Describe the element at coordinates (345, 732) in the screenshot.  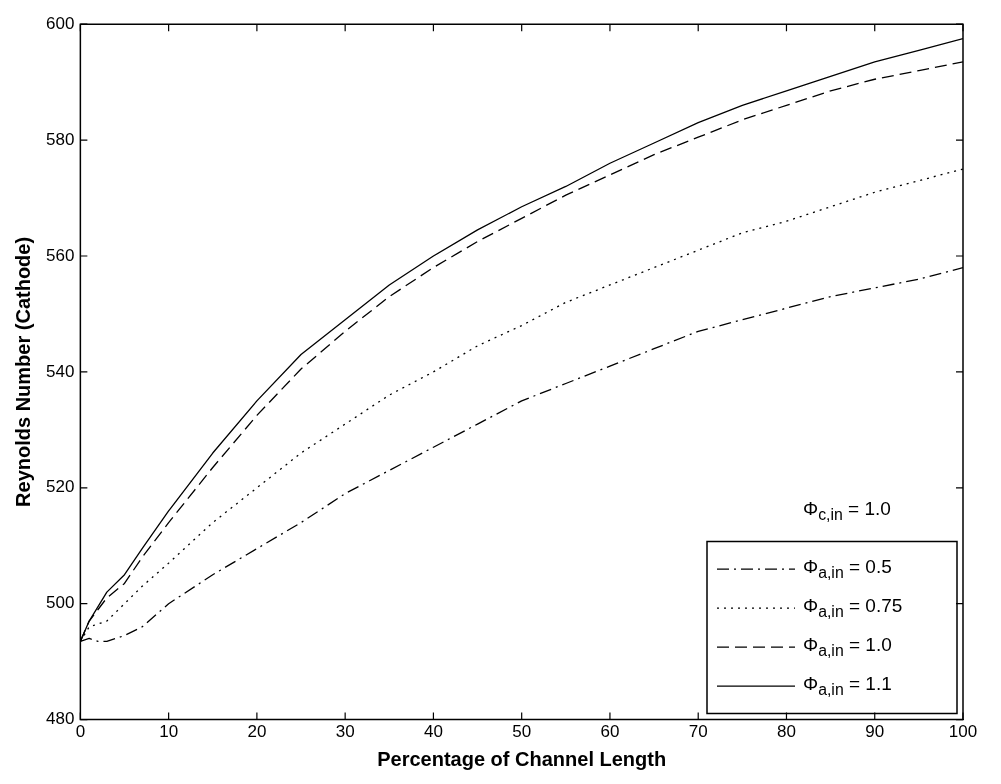
I see `x-tick-label: 30` at that location.